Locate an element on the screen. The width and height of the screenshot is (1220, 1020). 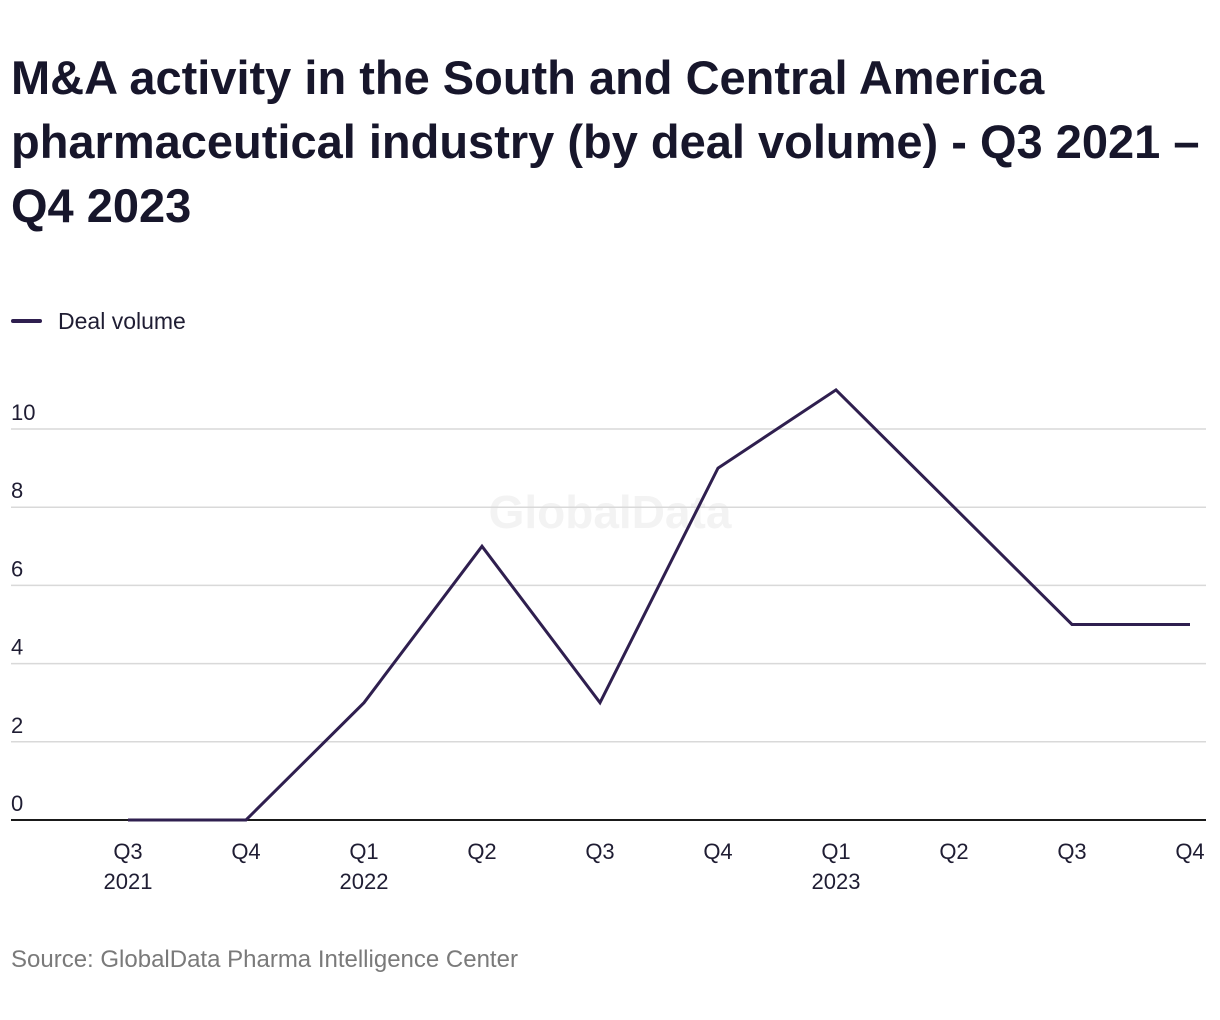
legend: Deal volume is located at coordinates (98, 321).